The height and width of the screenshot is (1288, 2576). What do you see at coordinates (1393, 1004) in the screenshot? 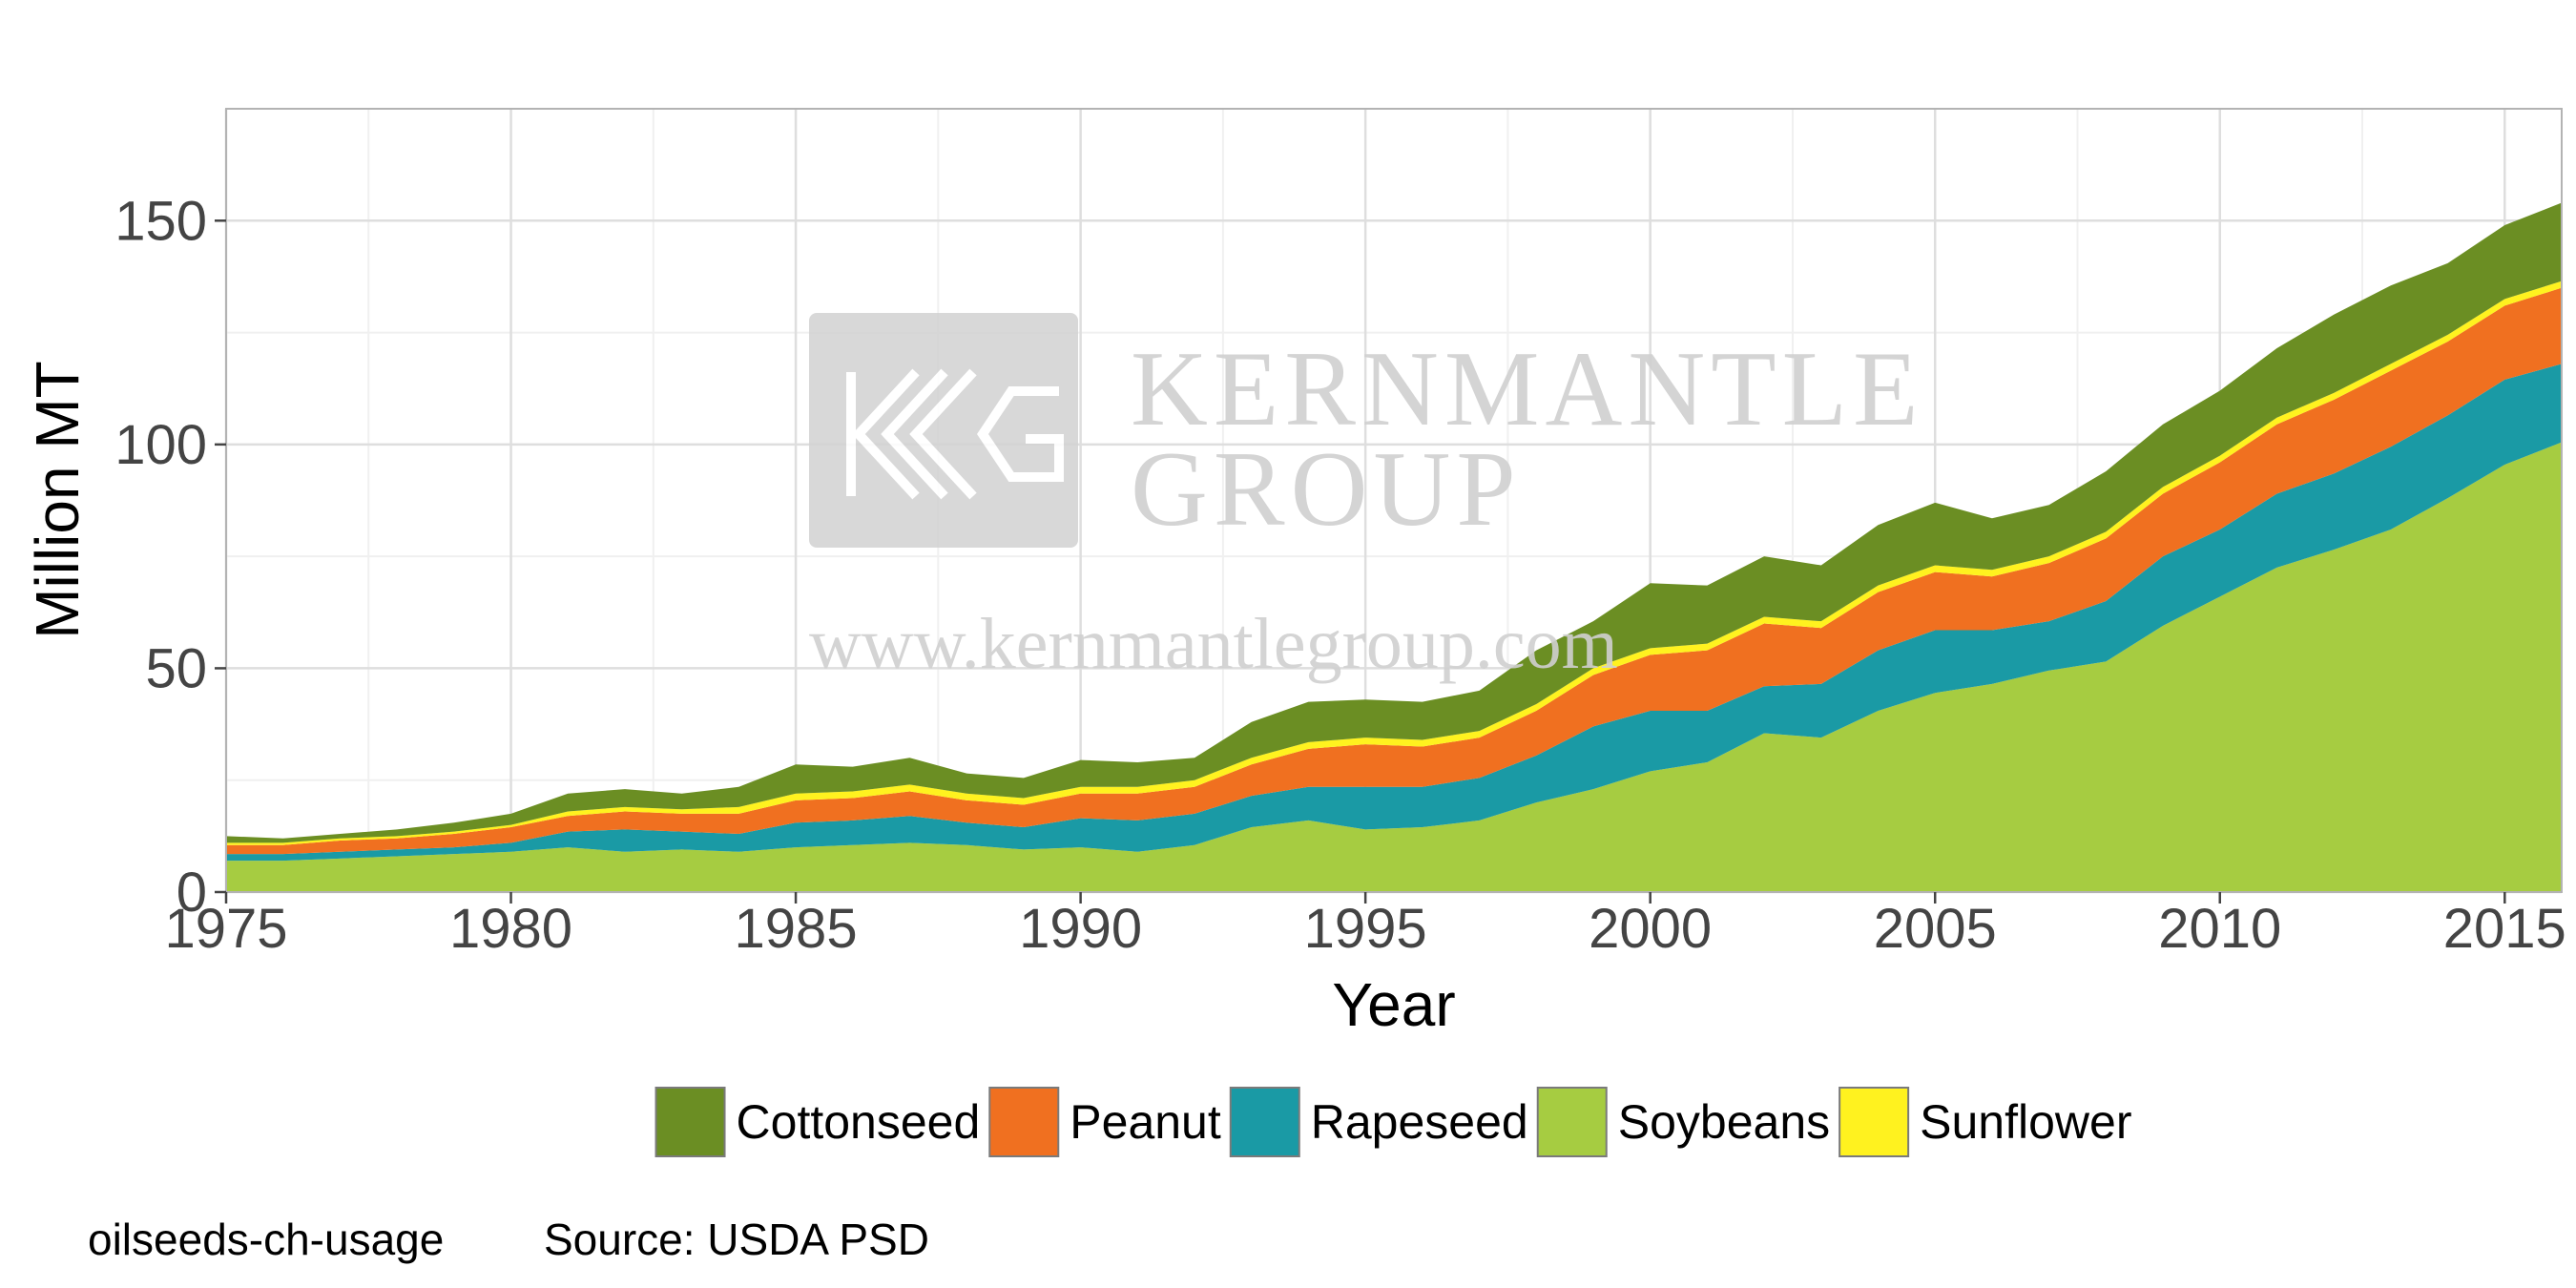
I see `x-axis-title: Year` at bounding box center [1393, 1004].